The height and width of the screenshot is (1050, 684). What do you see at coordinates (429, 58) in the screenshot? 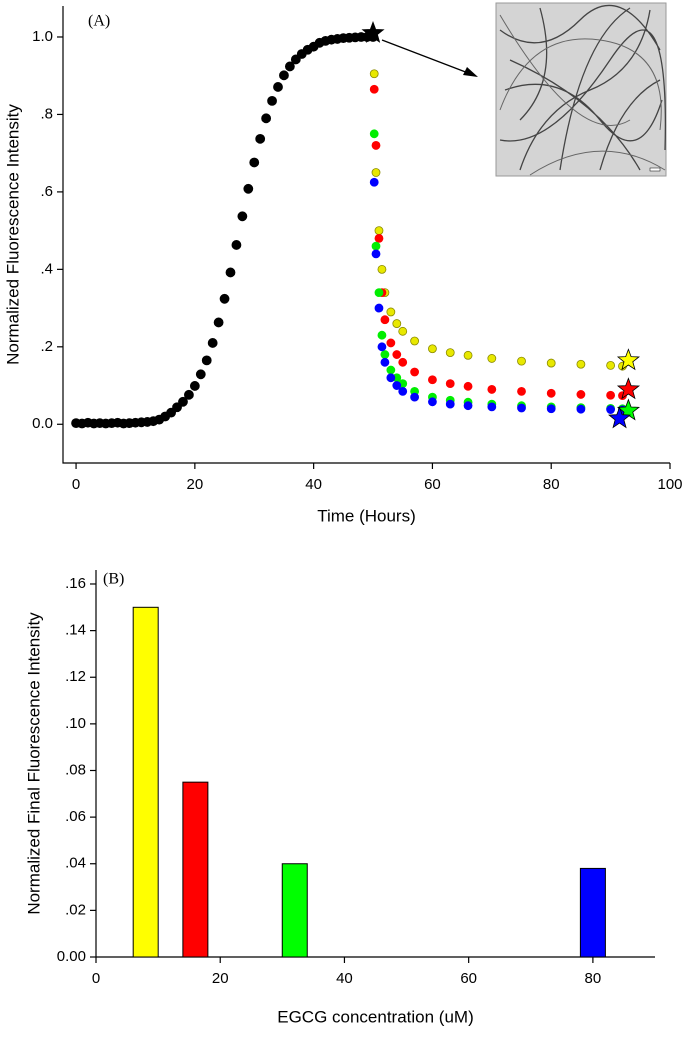
I see `arrow` at bounding box center [429, 58].